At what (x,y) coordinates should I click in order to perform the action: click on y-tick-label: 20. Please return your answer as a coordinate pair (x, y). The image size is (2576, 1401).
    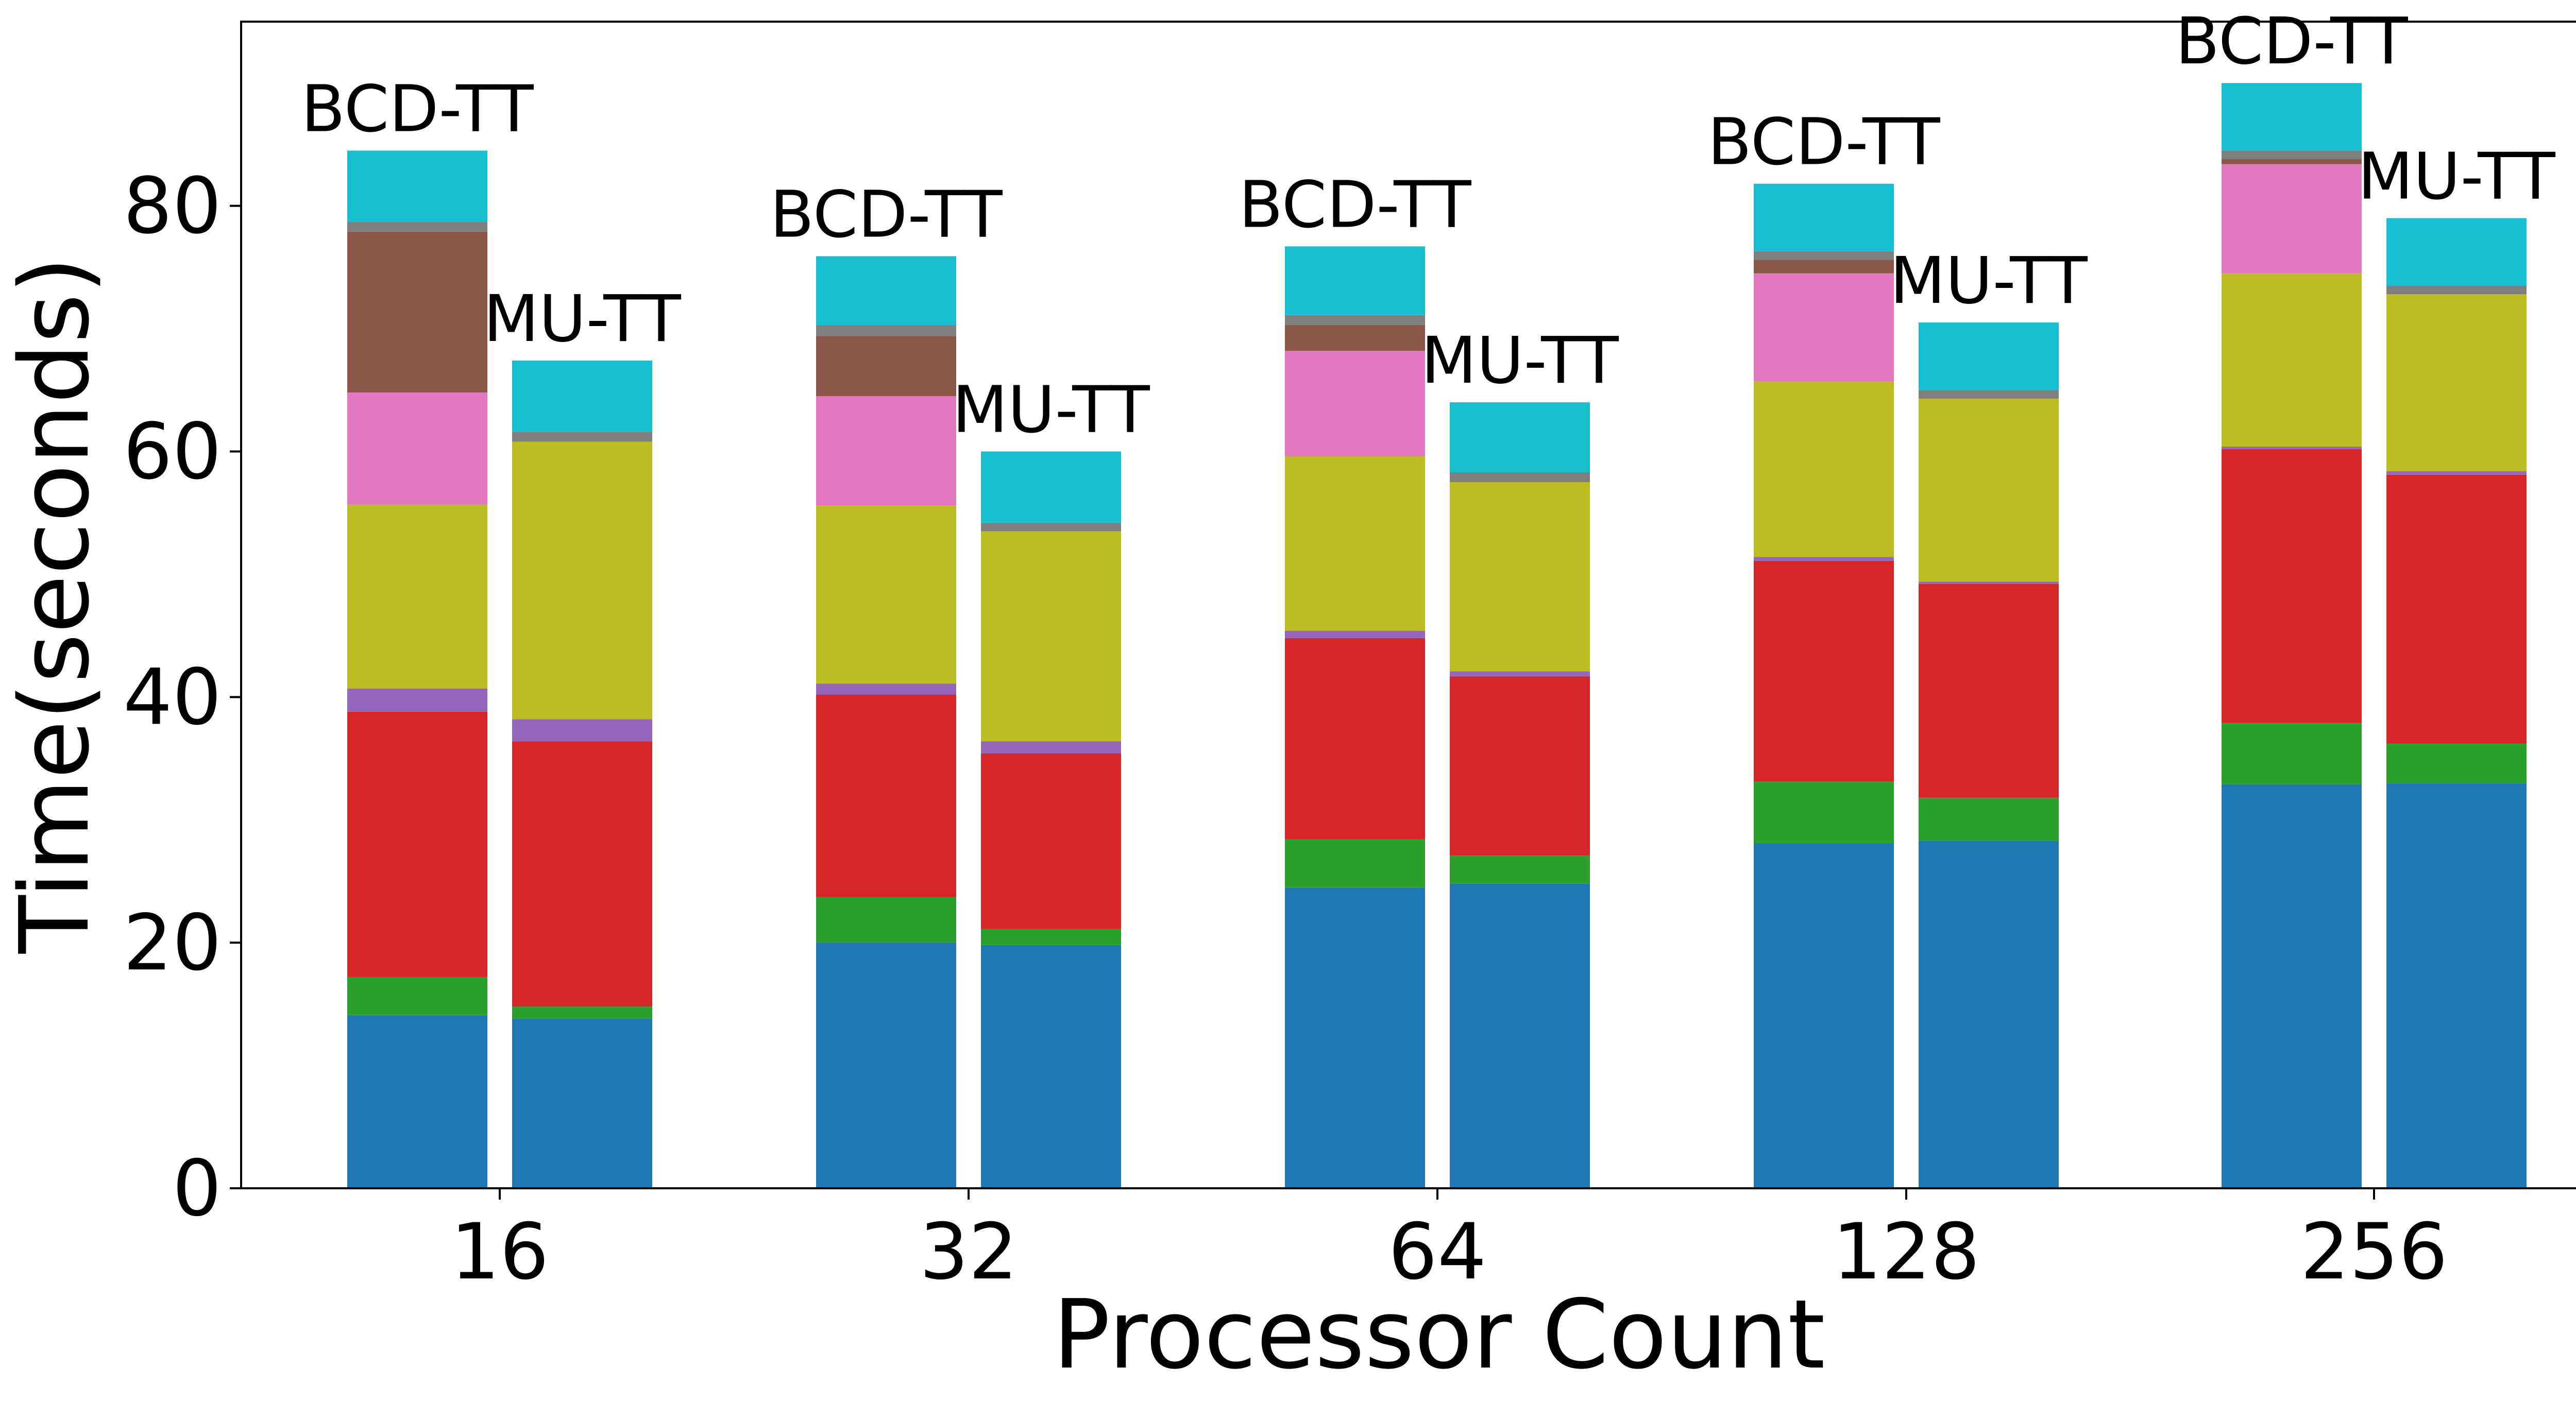
    Looking at the image, I should click on (172, 943).